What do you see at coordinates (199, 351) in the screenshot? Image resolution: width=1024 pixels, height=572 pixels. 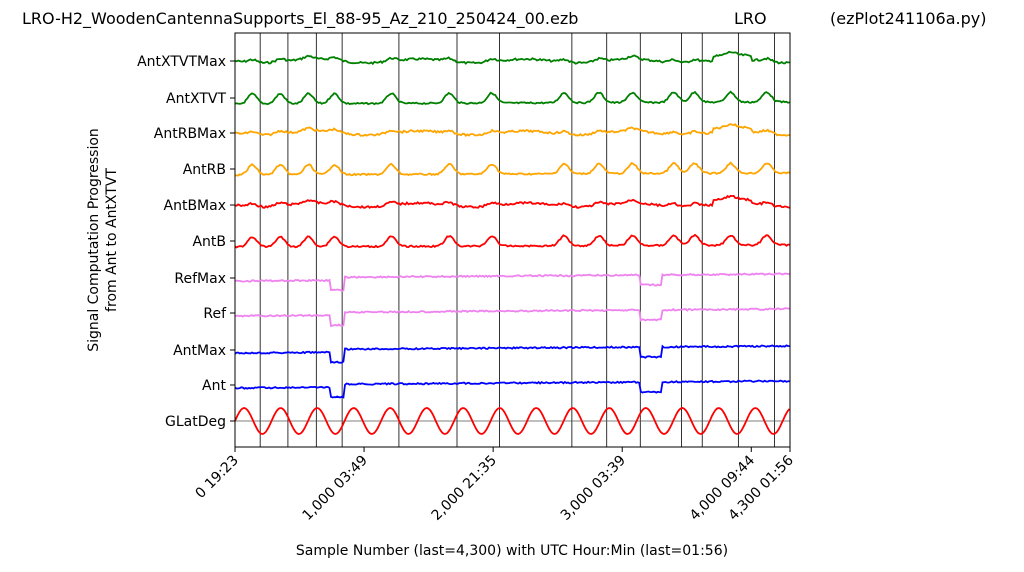 I see `y-tick-label-antmax: AntMax` at bounding box center [199, 351].